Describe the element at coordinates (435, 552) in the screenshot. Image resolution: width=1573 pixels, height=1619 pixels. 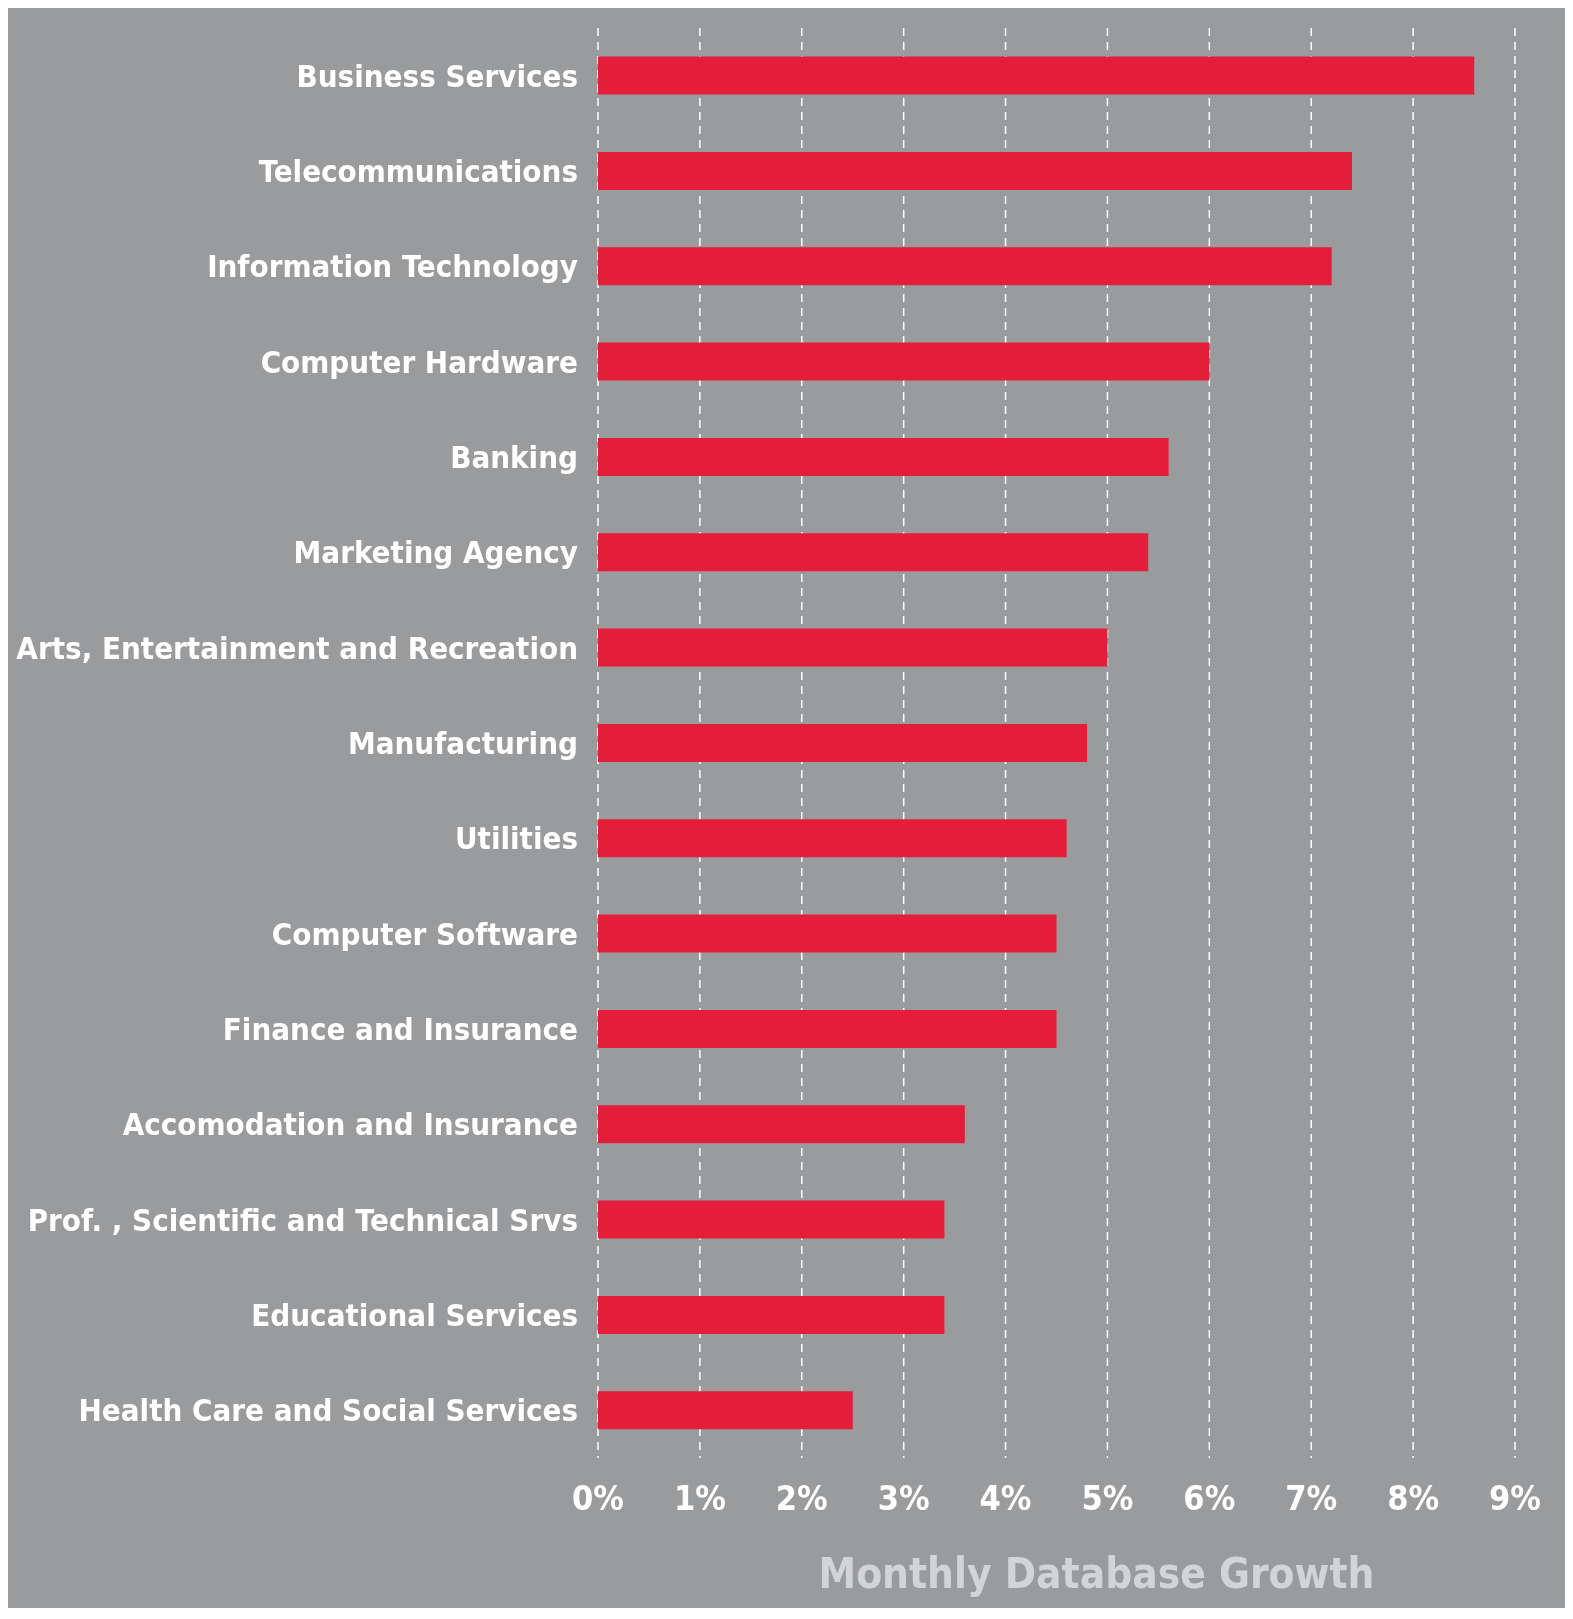
I see `y-tick-label: Marketing Agency` at that location.